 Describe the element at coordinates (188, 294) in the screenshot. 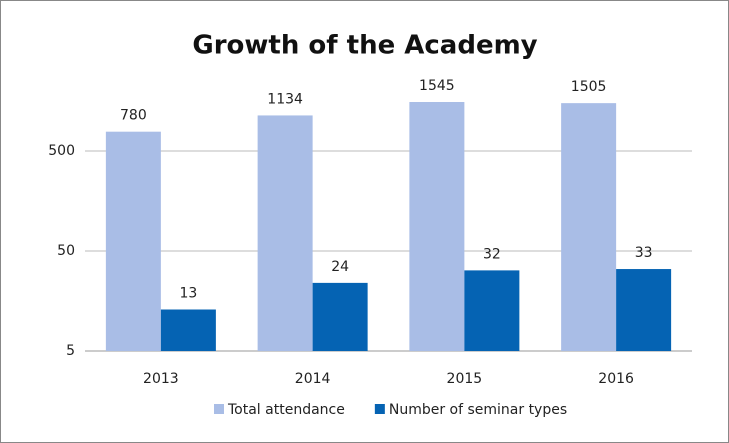

I see `data-label: 13` at that location.